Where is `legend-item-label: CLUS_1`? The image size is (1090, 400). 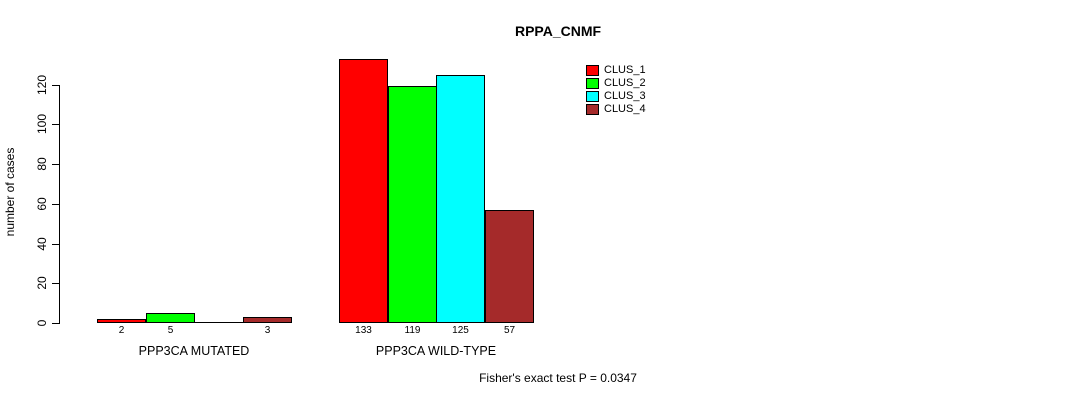 legend-item-label: CLUS_1 is located at coordinates (625, 70).